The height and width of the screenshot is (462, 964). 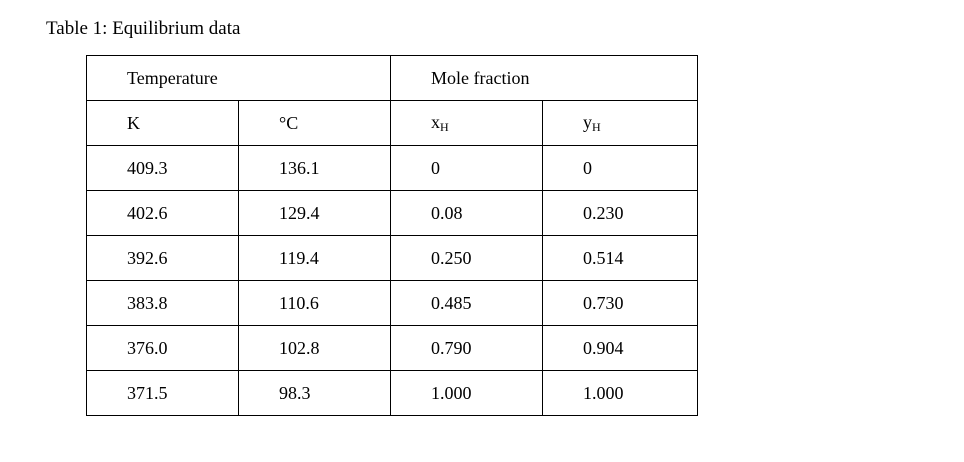 I want to click on data-cell: 0.08, so click(x=466, y=213).